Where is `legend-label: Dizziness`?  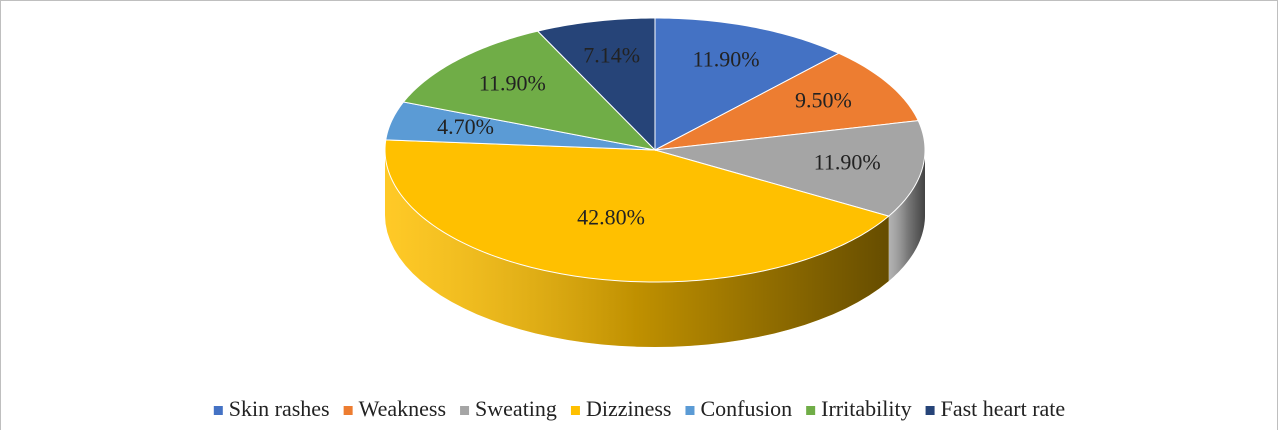 legend-label: Dizziness is located at coordinates (629, 408).